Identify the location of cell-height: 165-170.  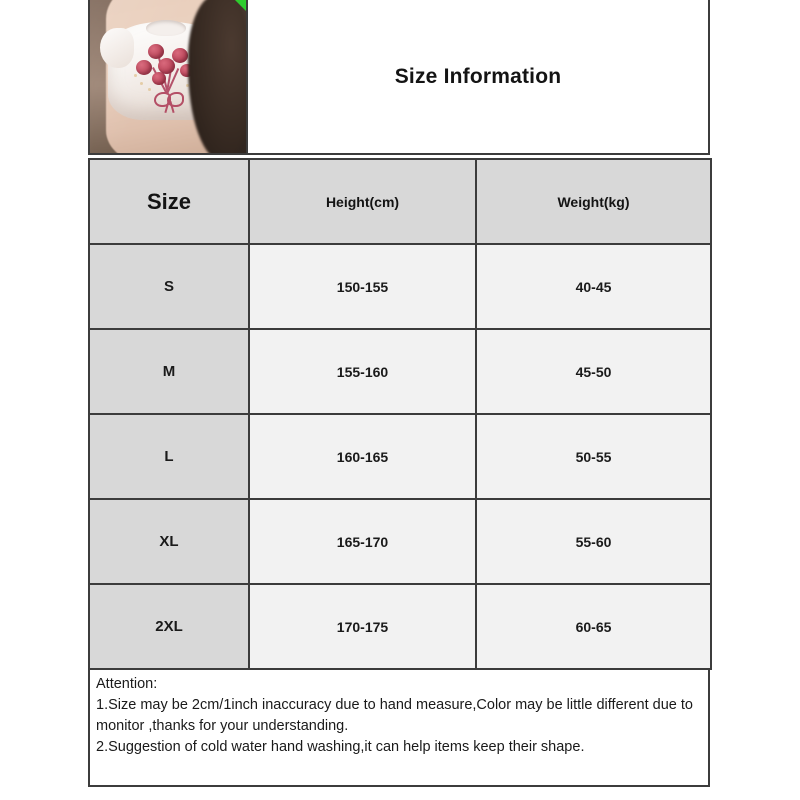
(362, 541).